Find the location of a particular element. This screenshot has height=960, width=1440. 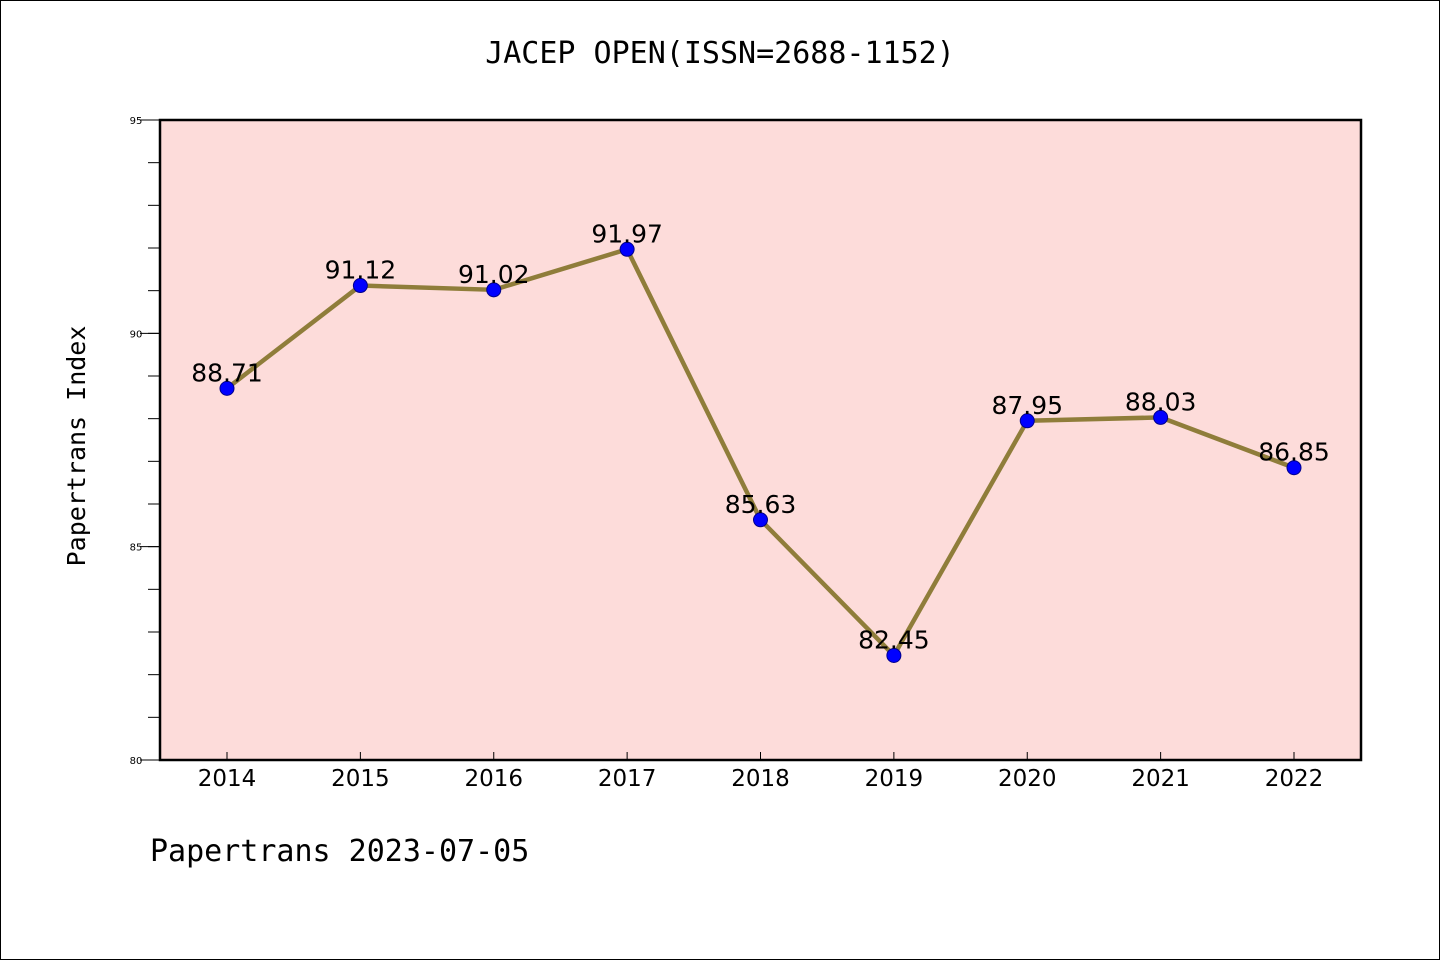

x-tick-label: 2016 is located at coordinates (493, 779).